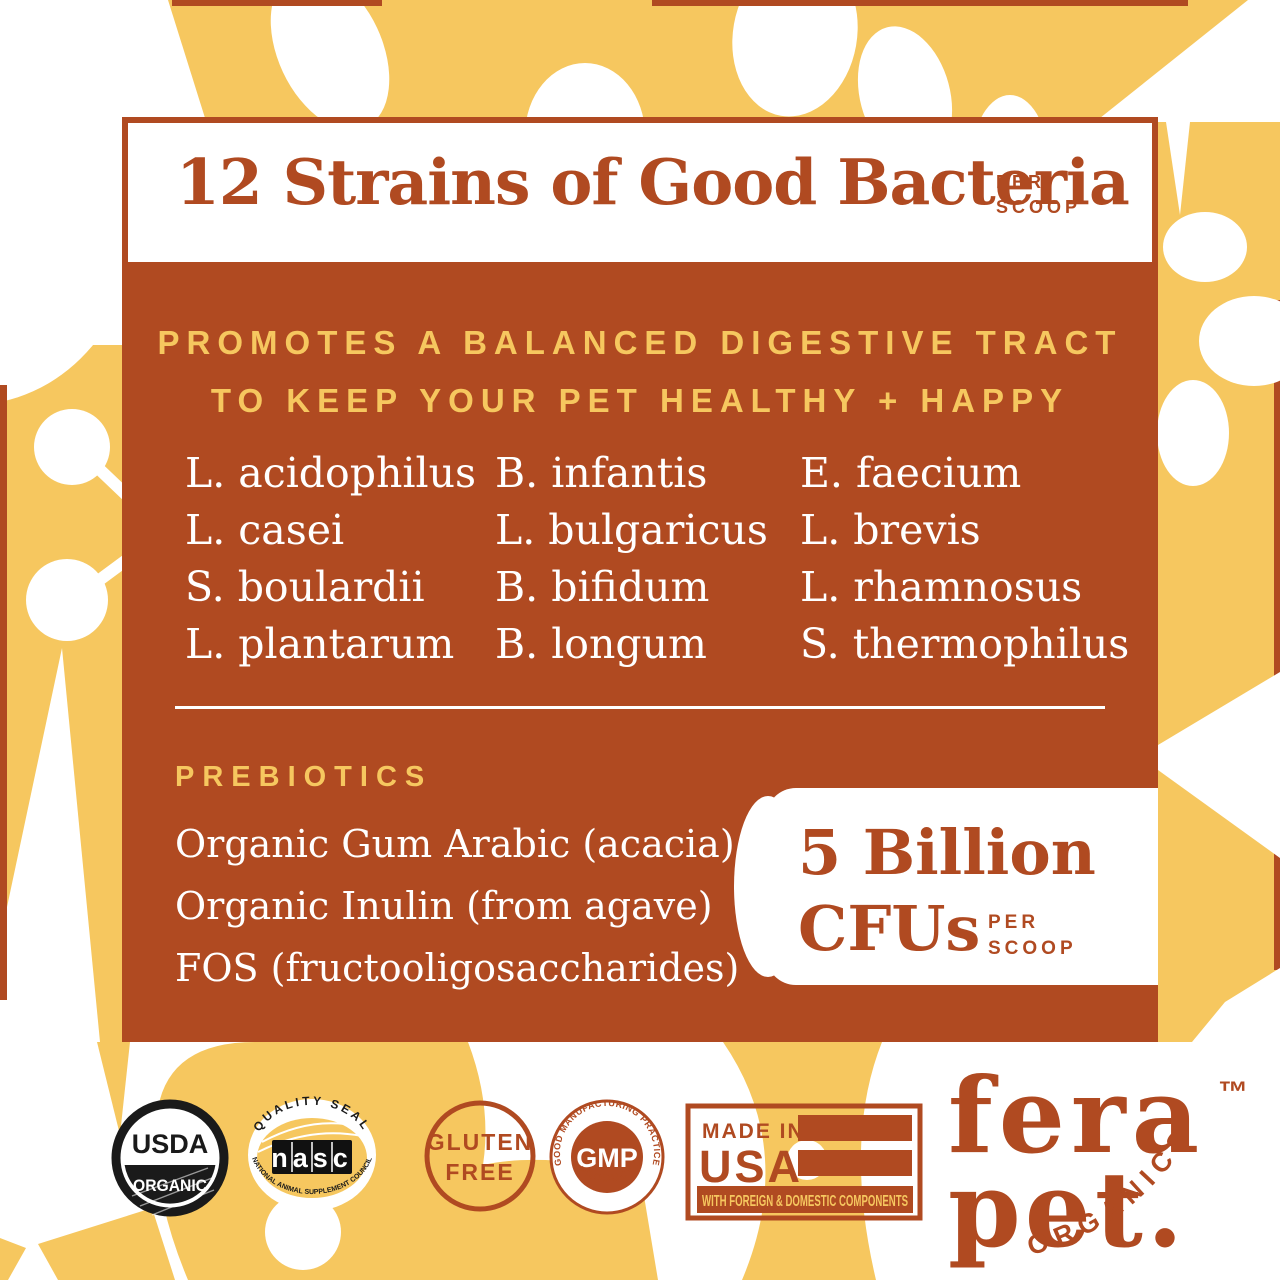 This screenshot has height=1280, width=1280. What do you see at coordinates (457, 968) in the screenshot?
I see `prebiotic-item: FOS (fructooligosaccharides)` at bounding box center [457, 968].